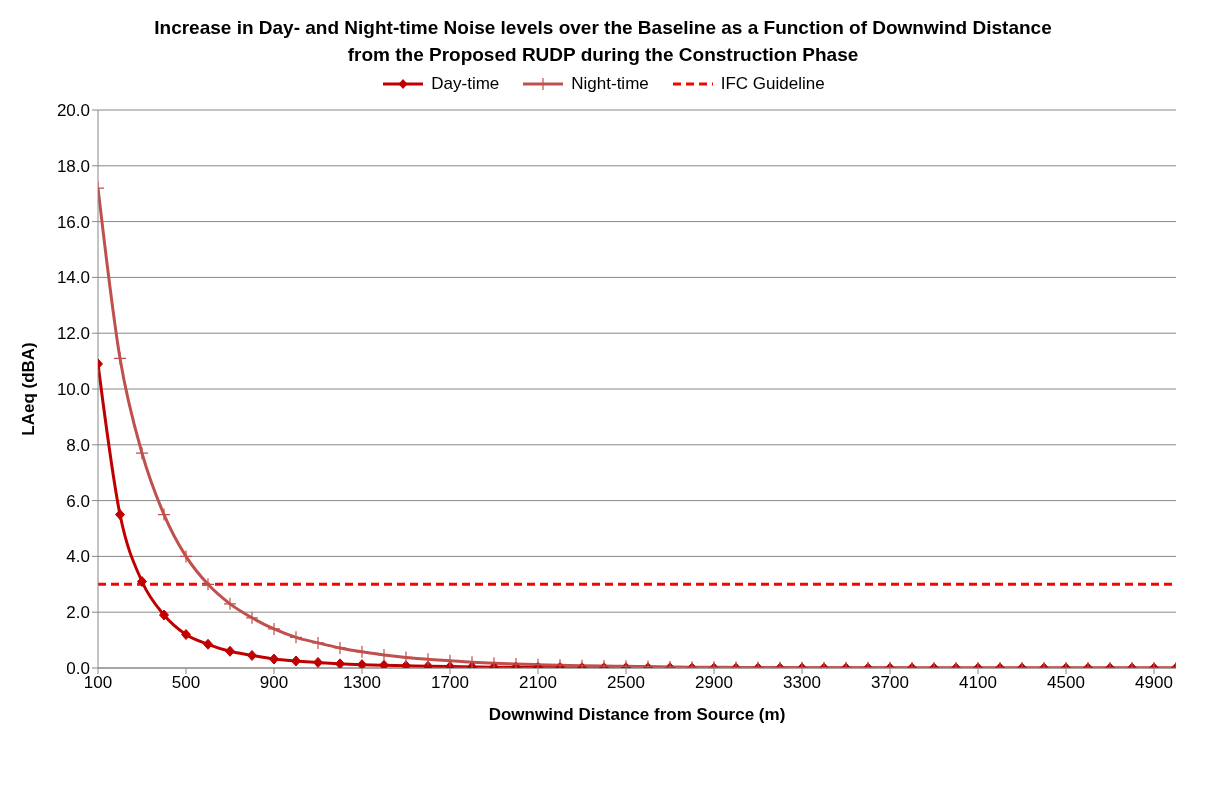  I want to click on y-tick-label: 18.0, so click(73, 166).